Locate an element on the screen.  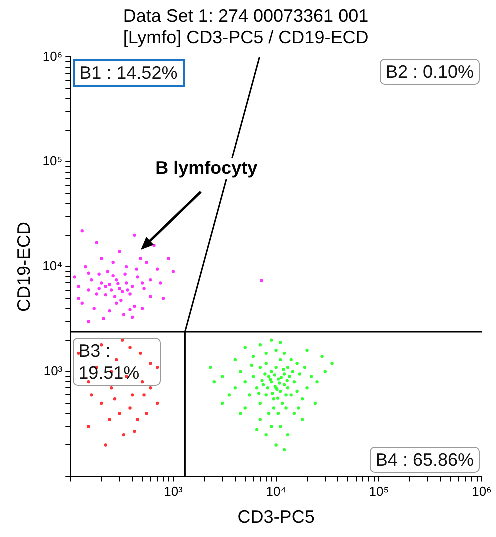
annotation: B2 : 0.10% is located at coordinates (430, 72).